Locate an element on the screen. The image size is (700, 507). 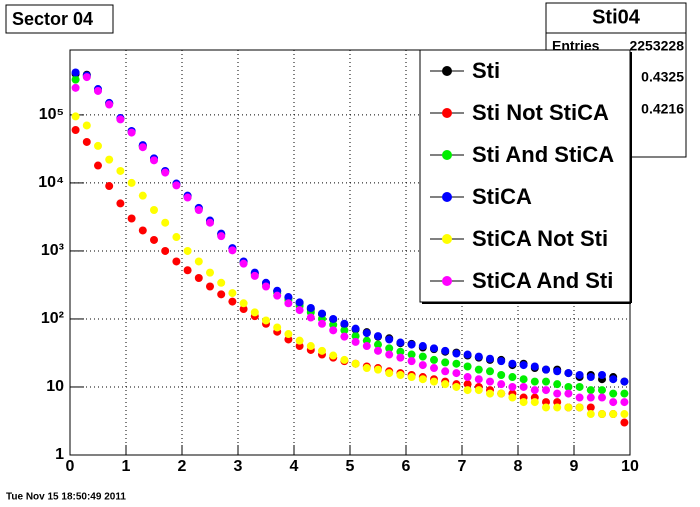
y-tick-label: 1 is located at coordinates (59, 454).